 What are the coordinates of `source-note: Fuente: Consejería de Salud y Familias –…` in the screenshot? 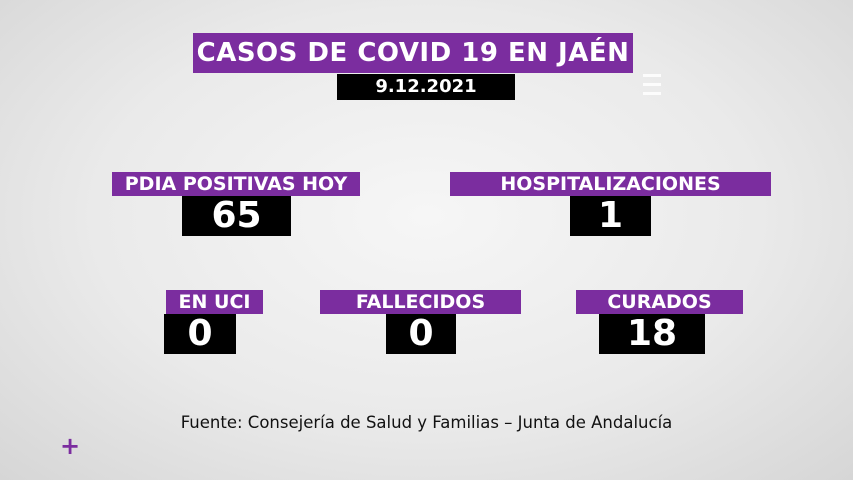 It's located at (426, 422).